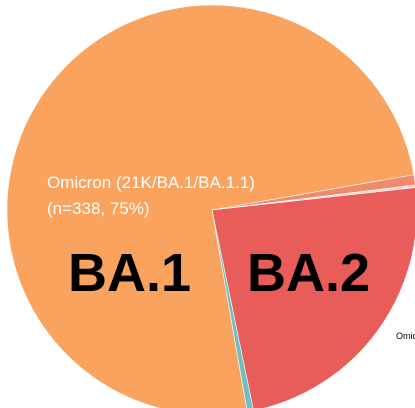 The image size is (415, 408). I want to click on annotation: (n=338, 75%), so click(98, 208).